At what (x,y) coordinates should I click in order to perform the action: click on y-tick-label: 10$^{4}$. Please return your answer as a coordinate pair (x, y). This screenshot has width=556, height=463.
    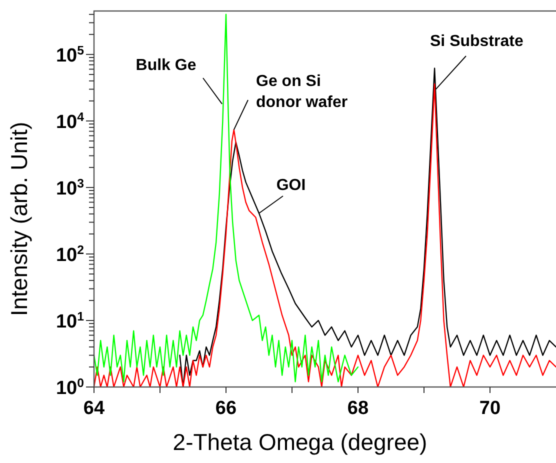
    Looking at the image, I should click on (70, 121).